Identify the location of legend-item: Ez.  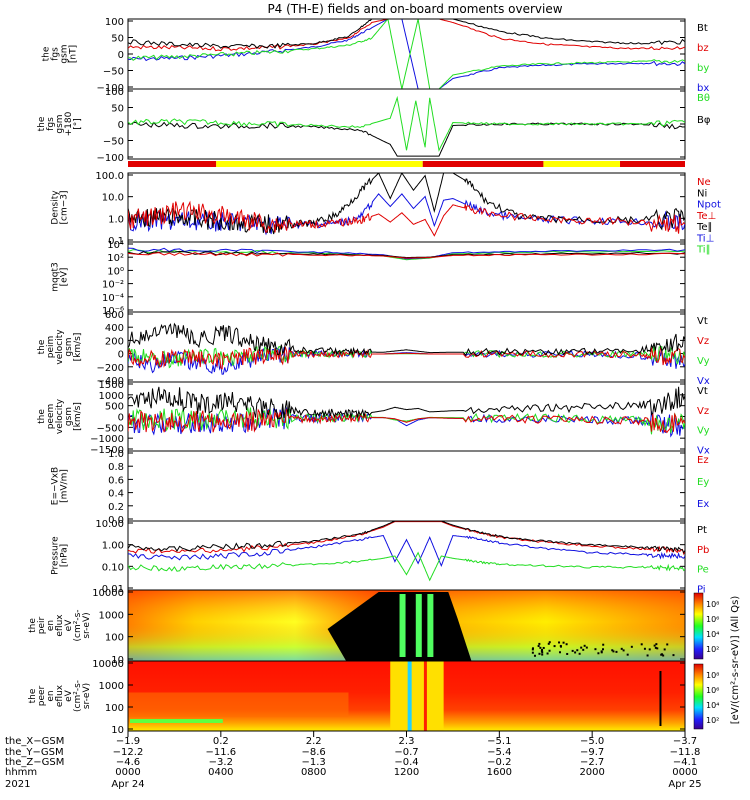
(703, 460).